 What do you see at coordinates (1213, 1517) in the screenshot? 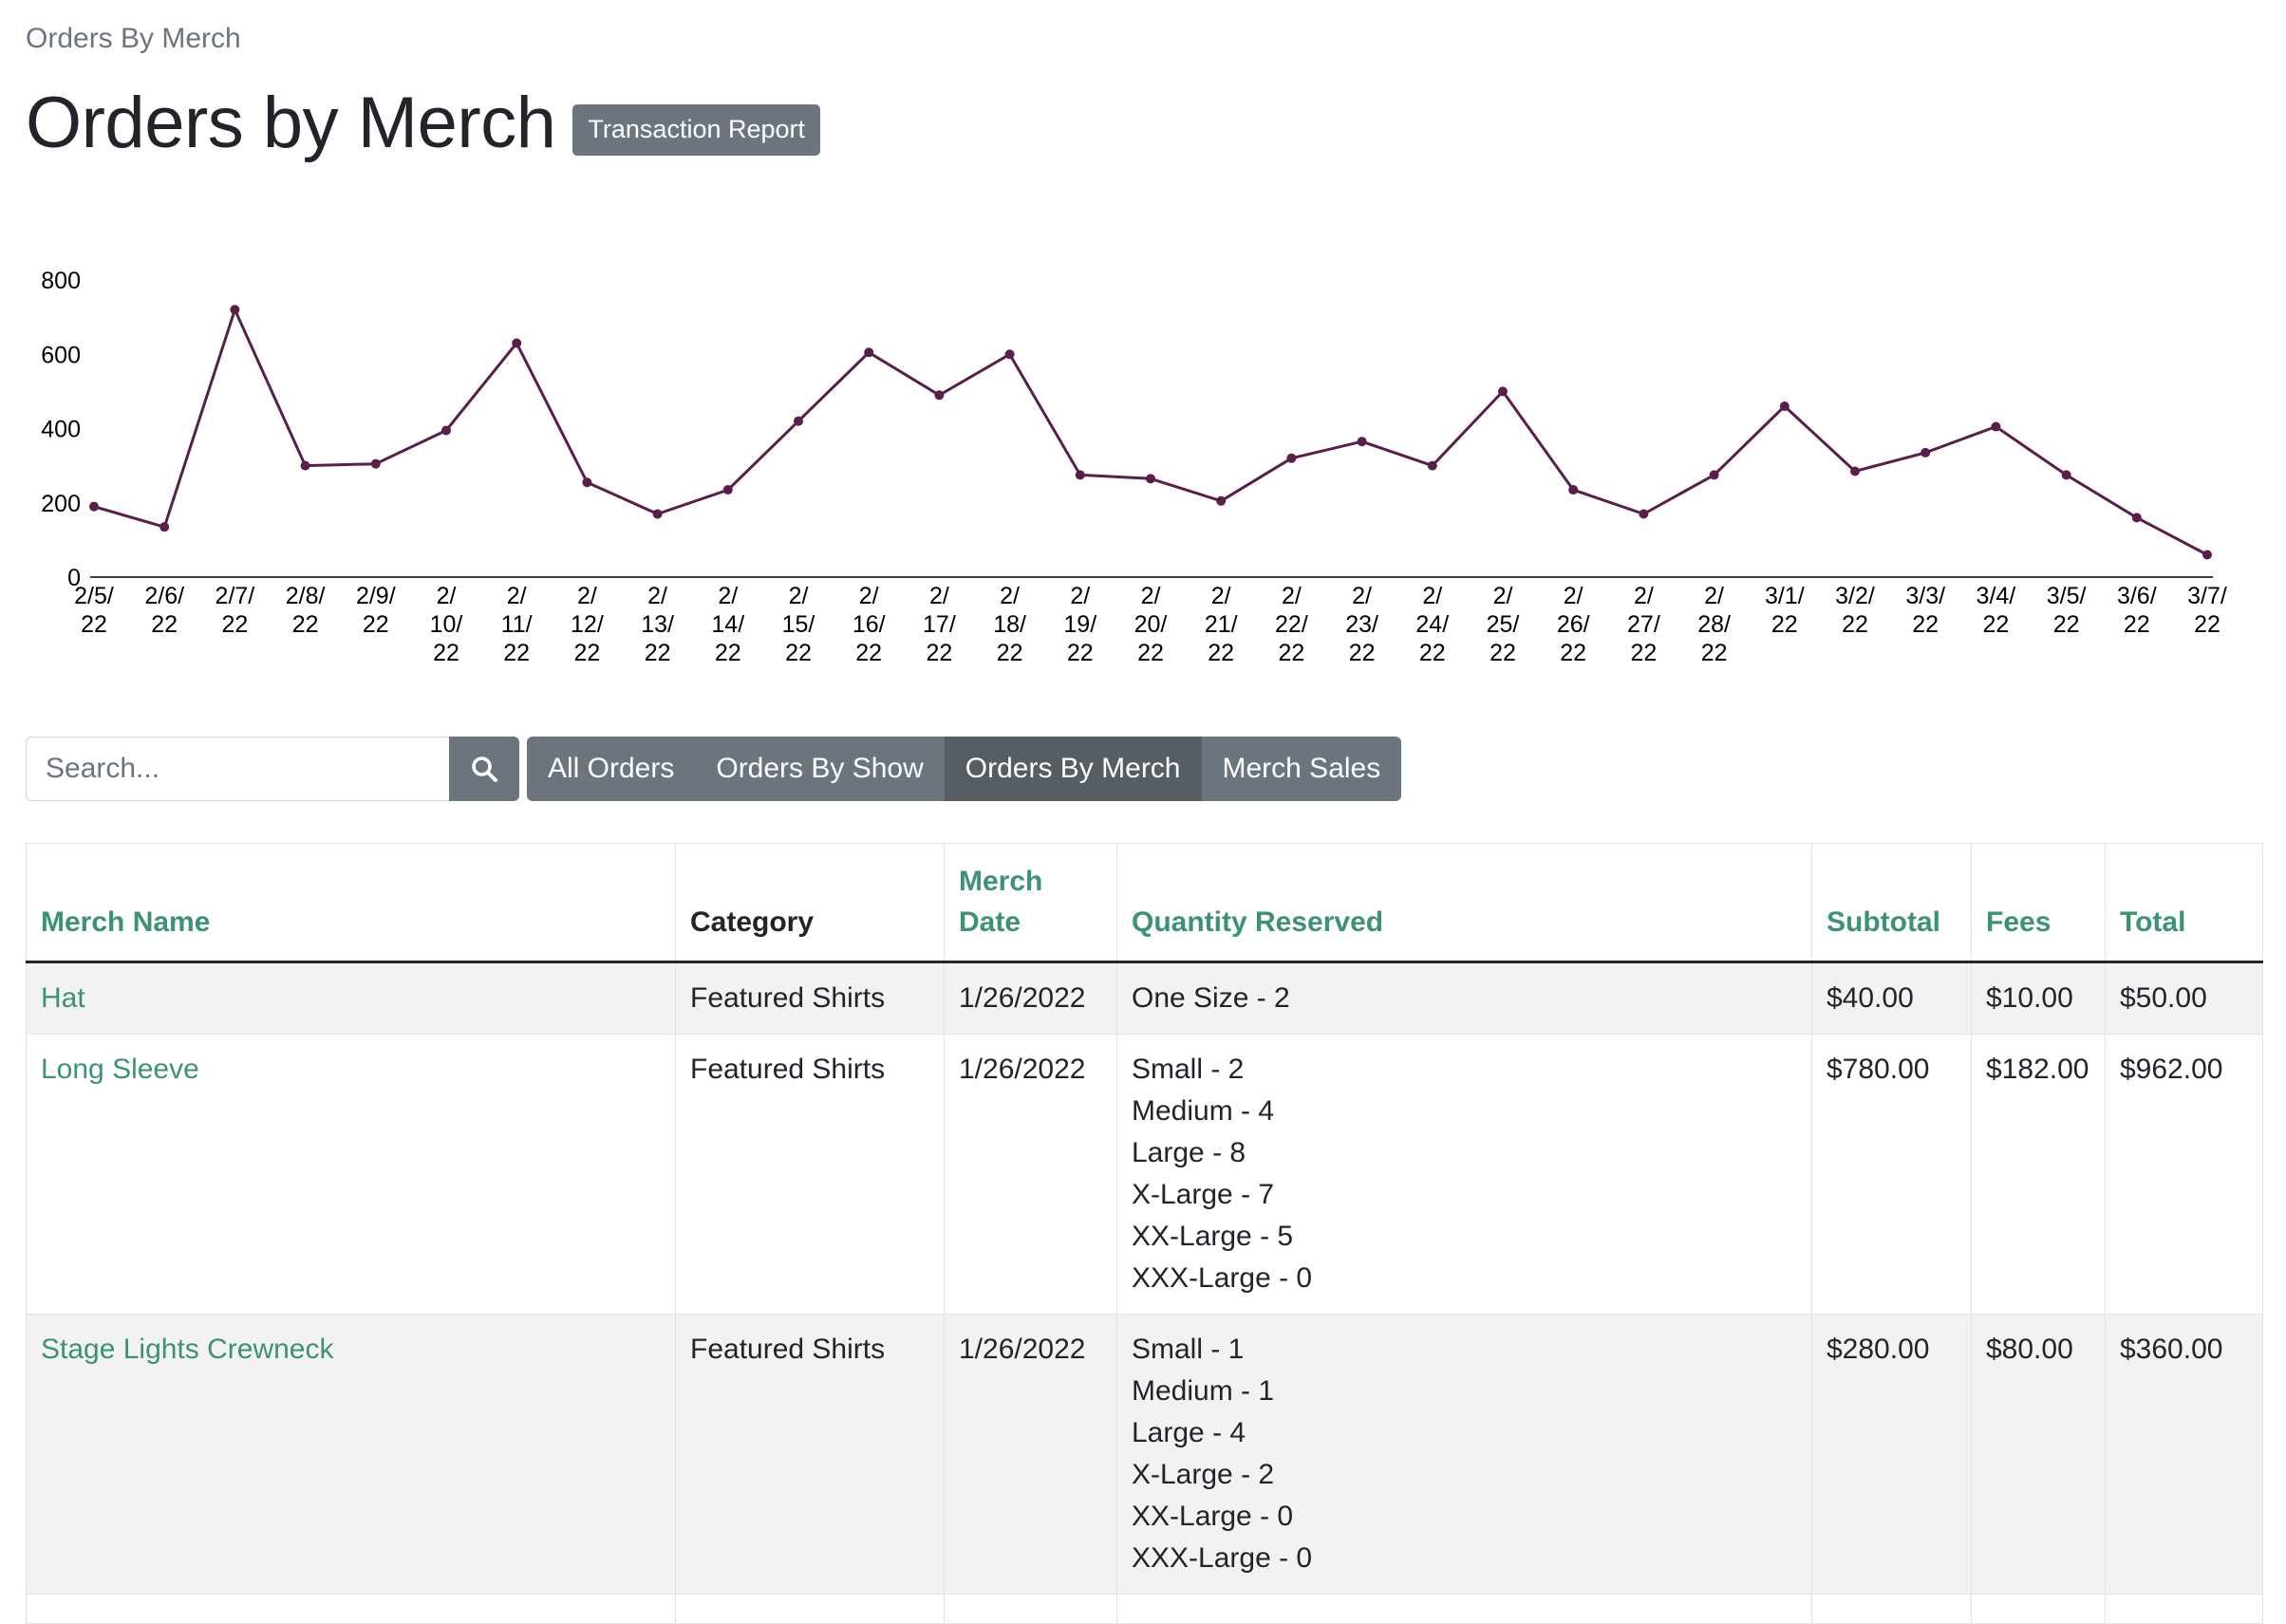
I see `quantity-line: XX-Large - 0` at bounding box center [1213, 1517].